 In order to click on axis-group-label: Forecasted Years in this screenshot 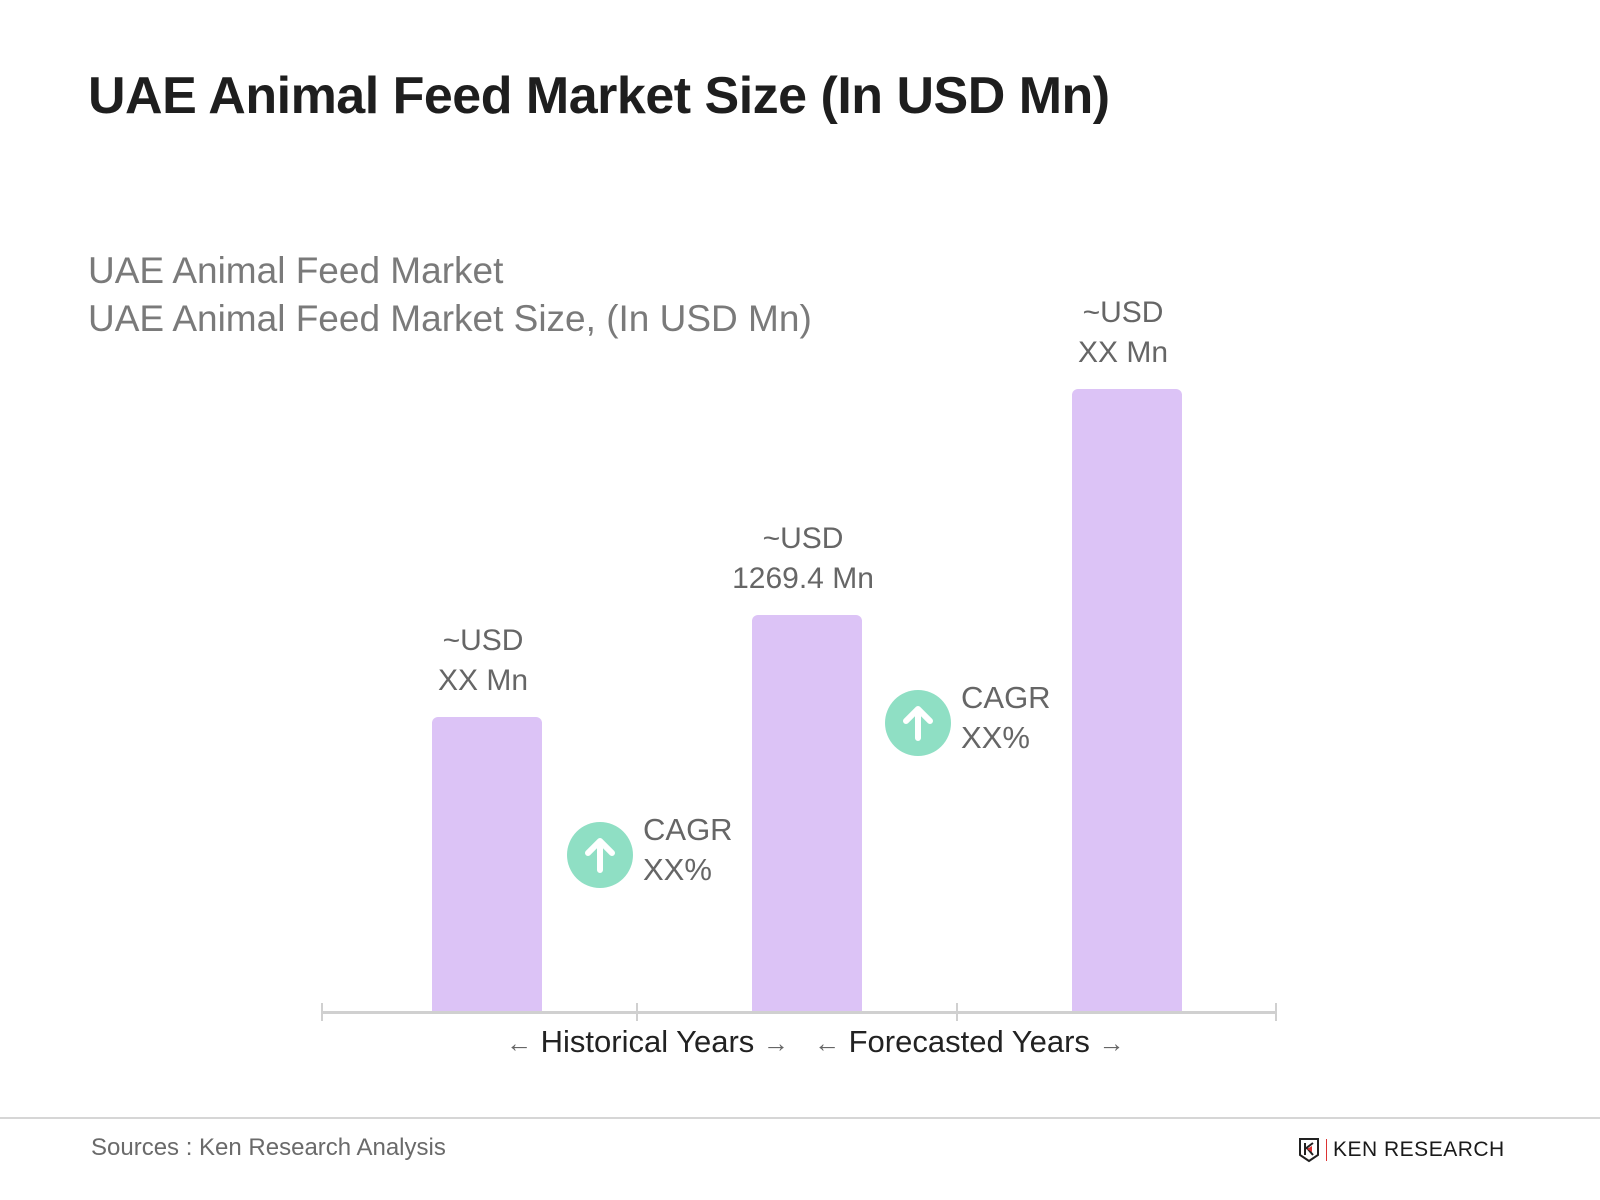, I will do `click(969, 1041)`.